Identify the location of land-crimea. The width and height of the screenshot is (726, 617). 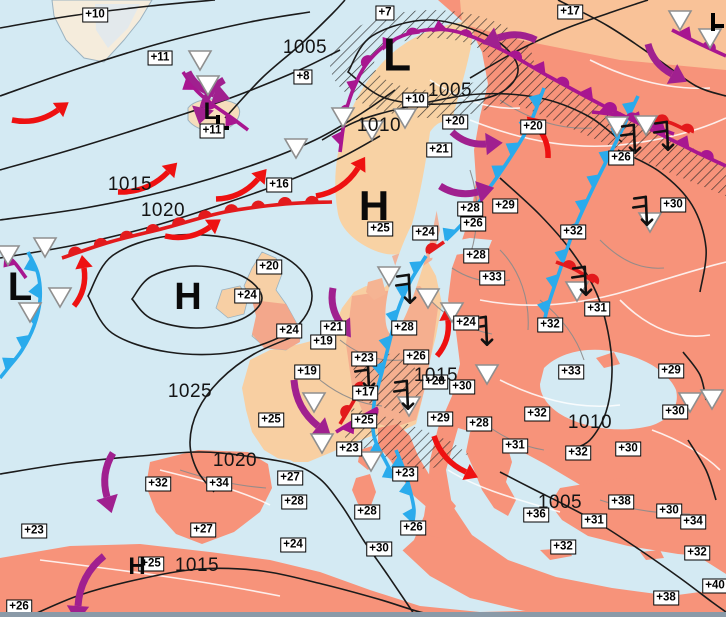
(608, 360).